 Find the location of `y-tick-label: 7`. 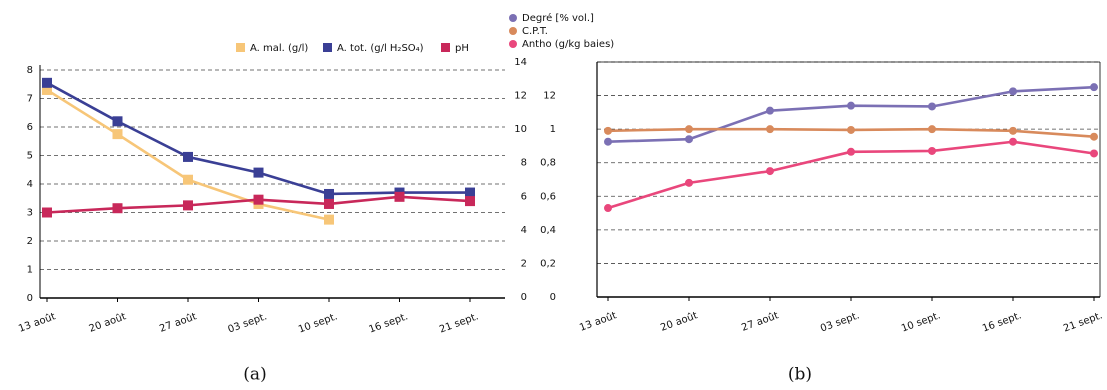

y-tick-label: 7 is located at coordinates (30, 99).